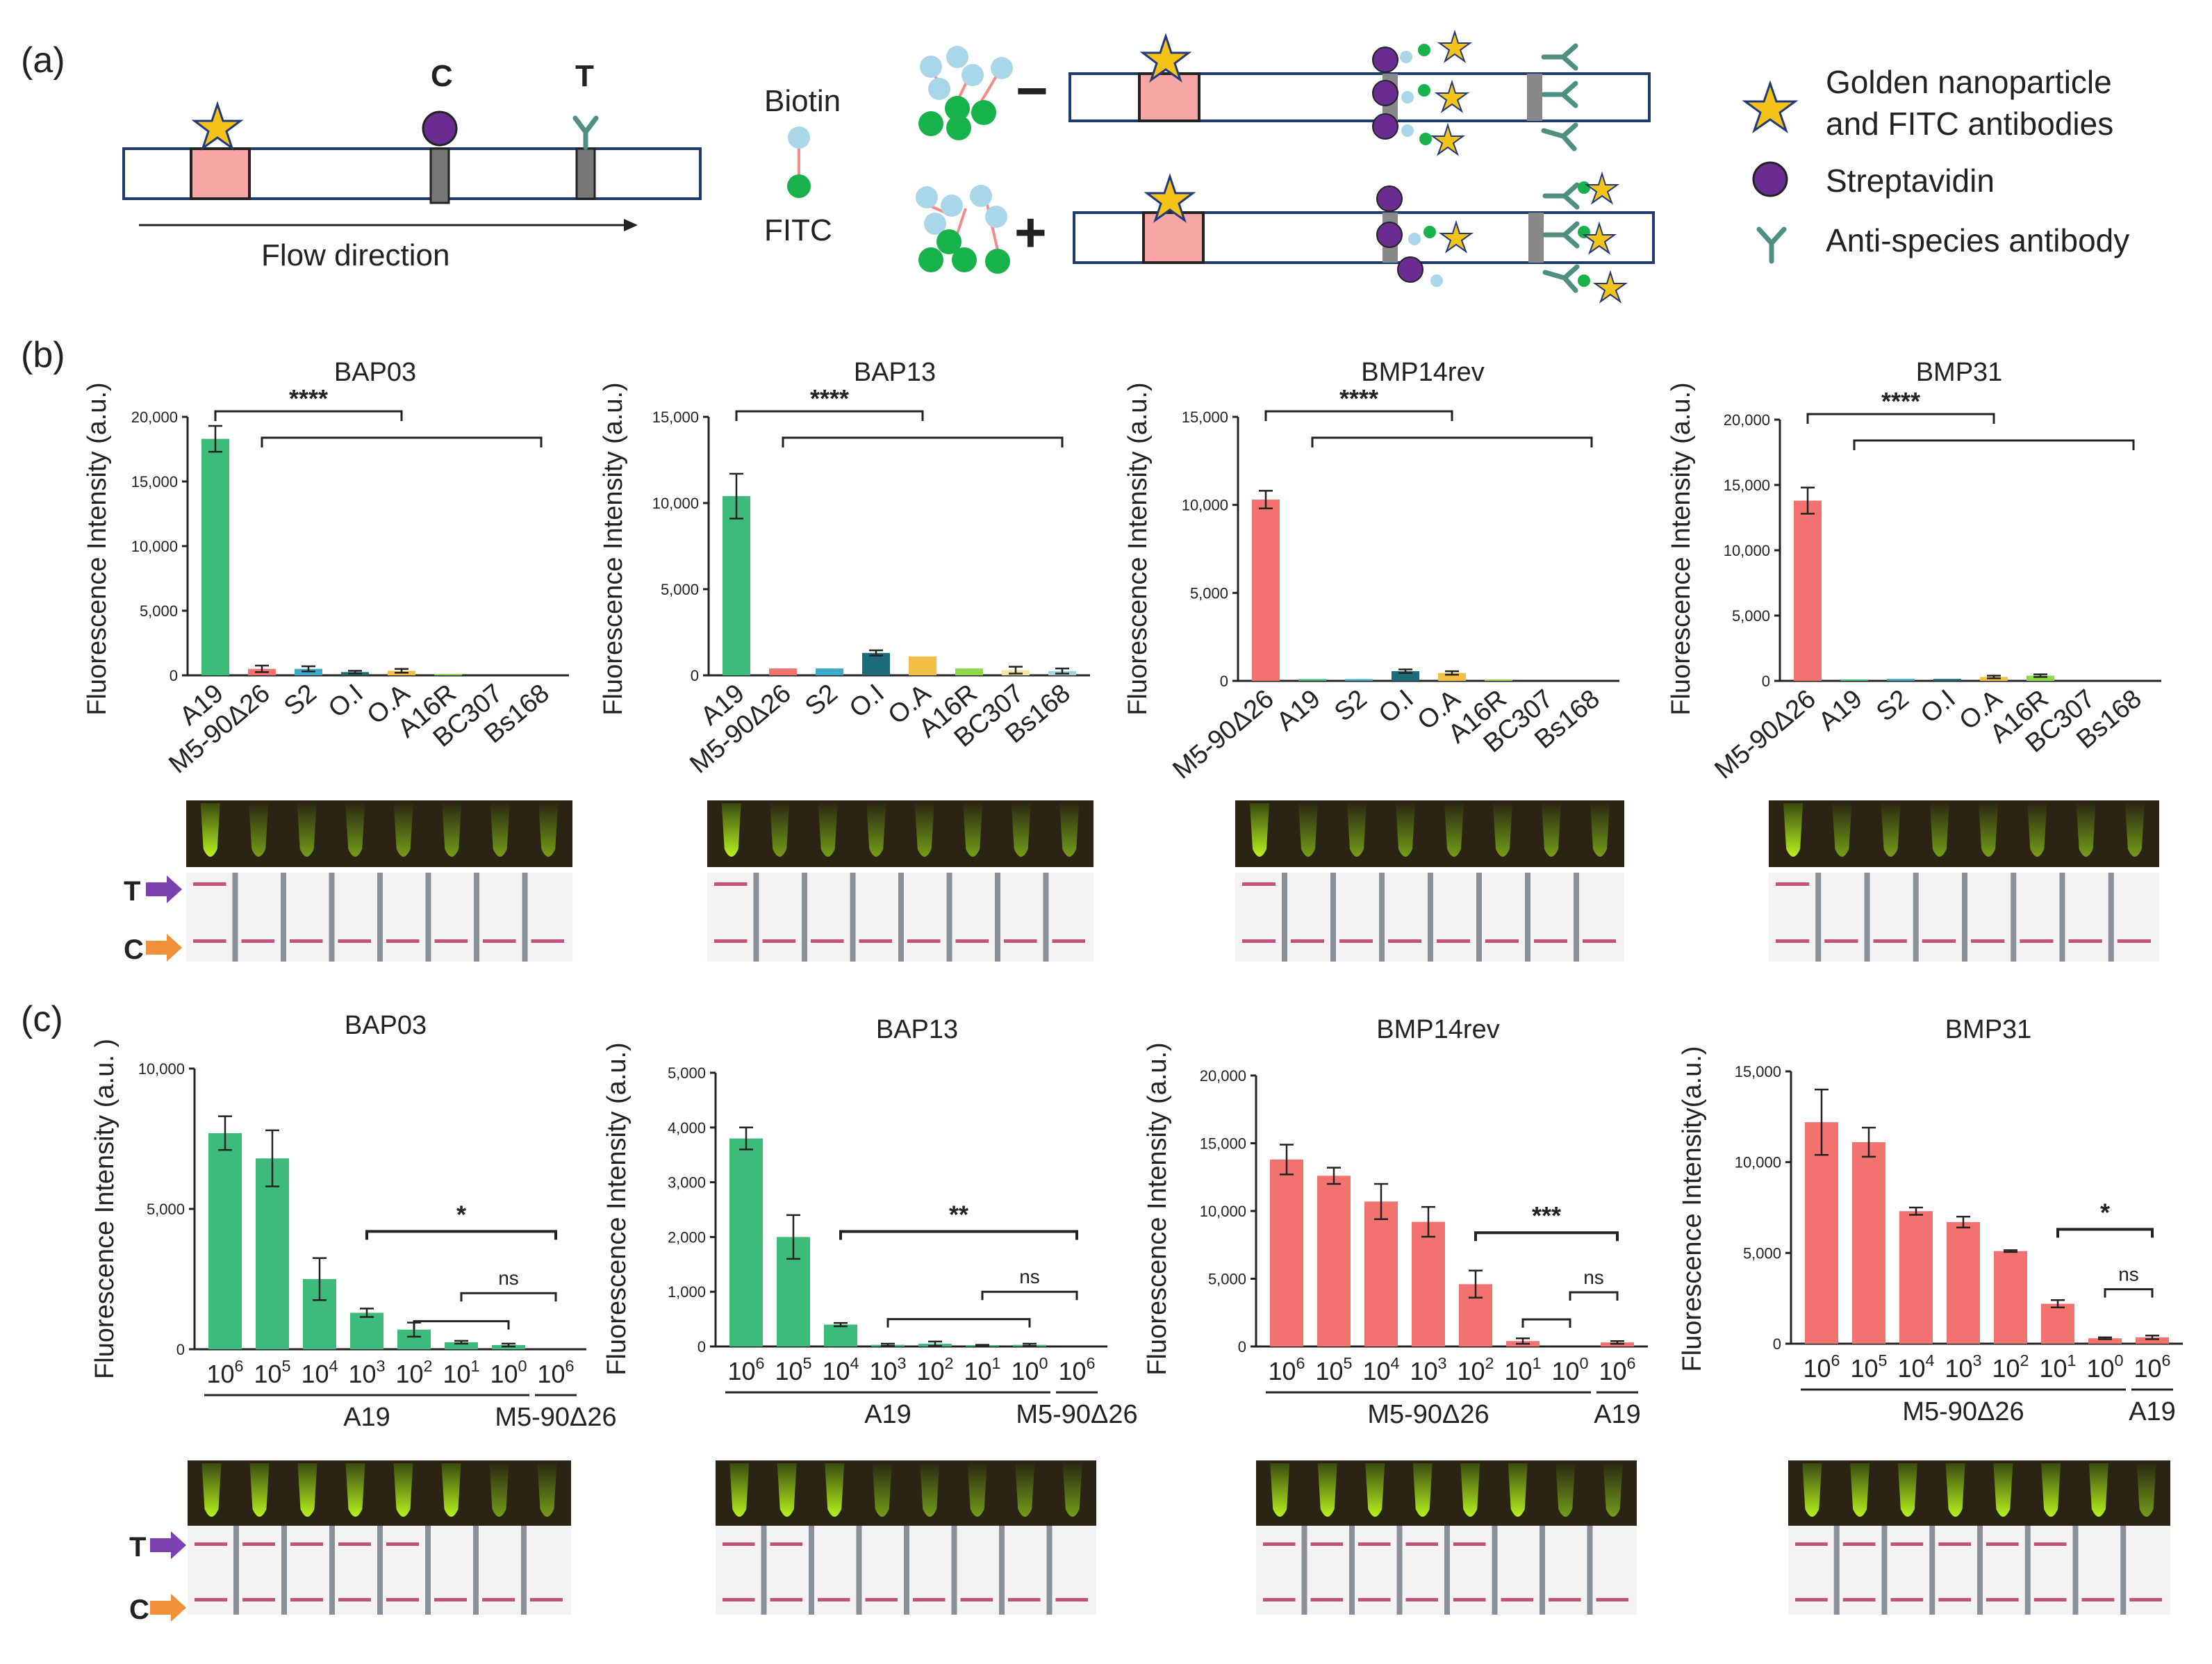 The image size is (2212, 1664). What do you see at coordinates (1959, 372) in the screenshot?
I see `chart-title: BMP31` at bounding box center [1959, 372].